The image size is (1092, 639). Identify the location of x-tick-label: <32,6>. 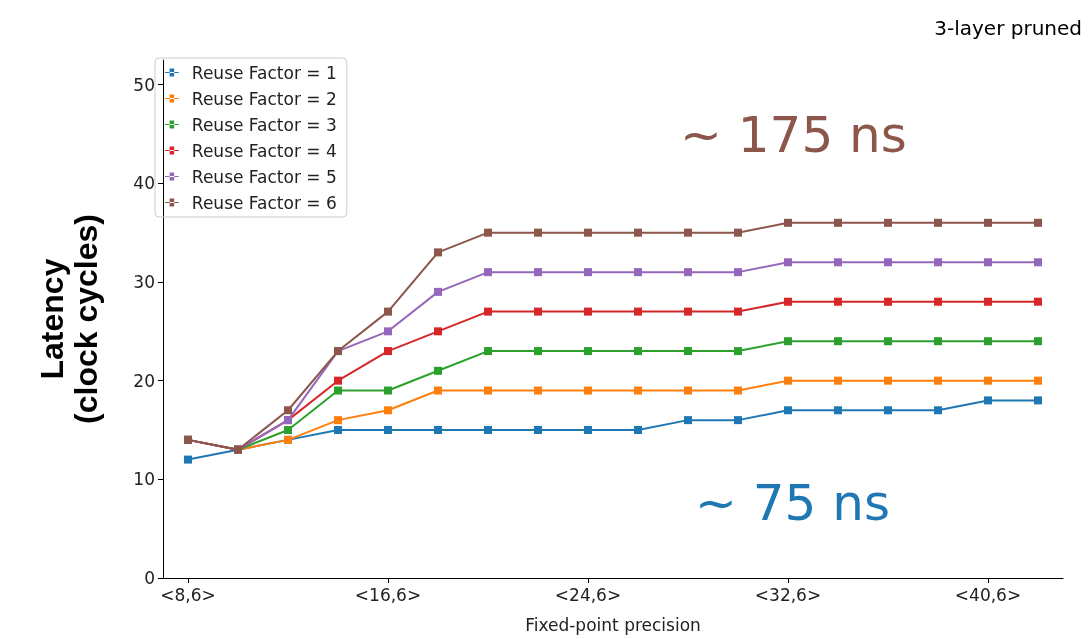
(788, 594).